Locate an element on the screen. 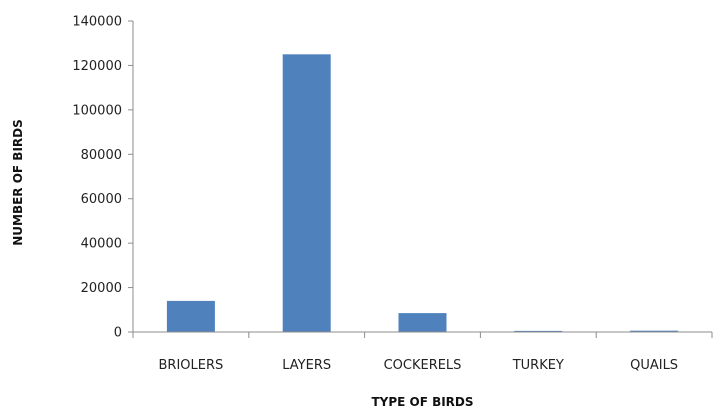  y-tick-label: 40000 is located at coordinates (101, 244).